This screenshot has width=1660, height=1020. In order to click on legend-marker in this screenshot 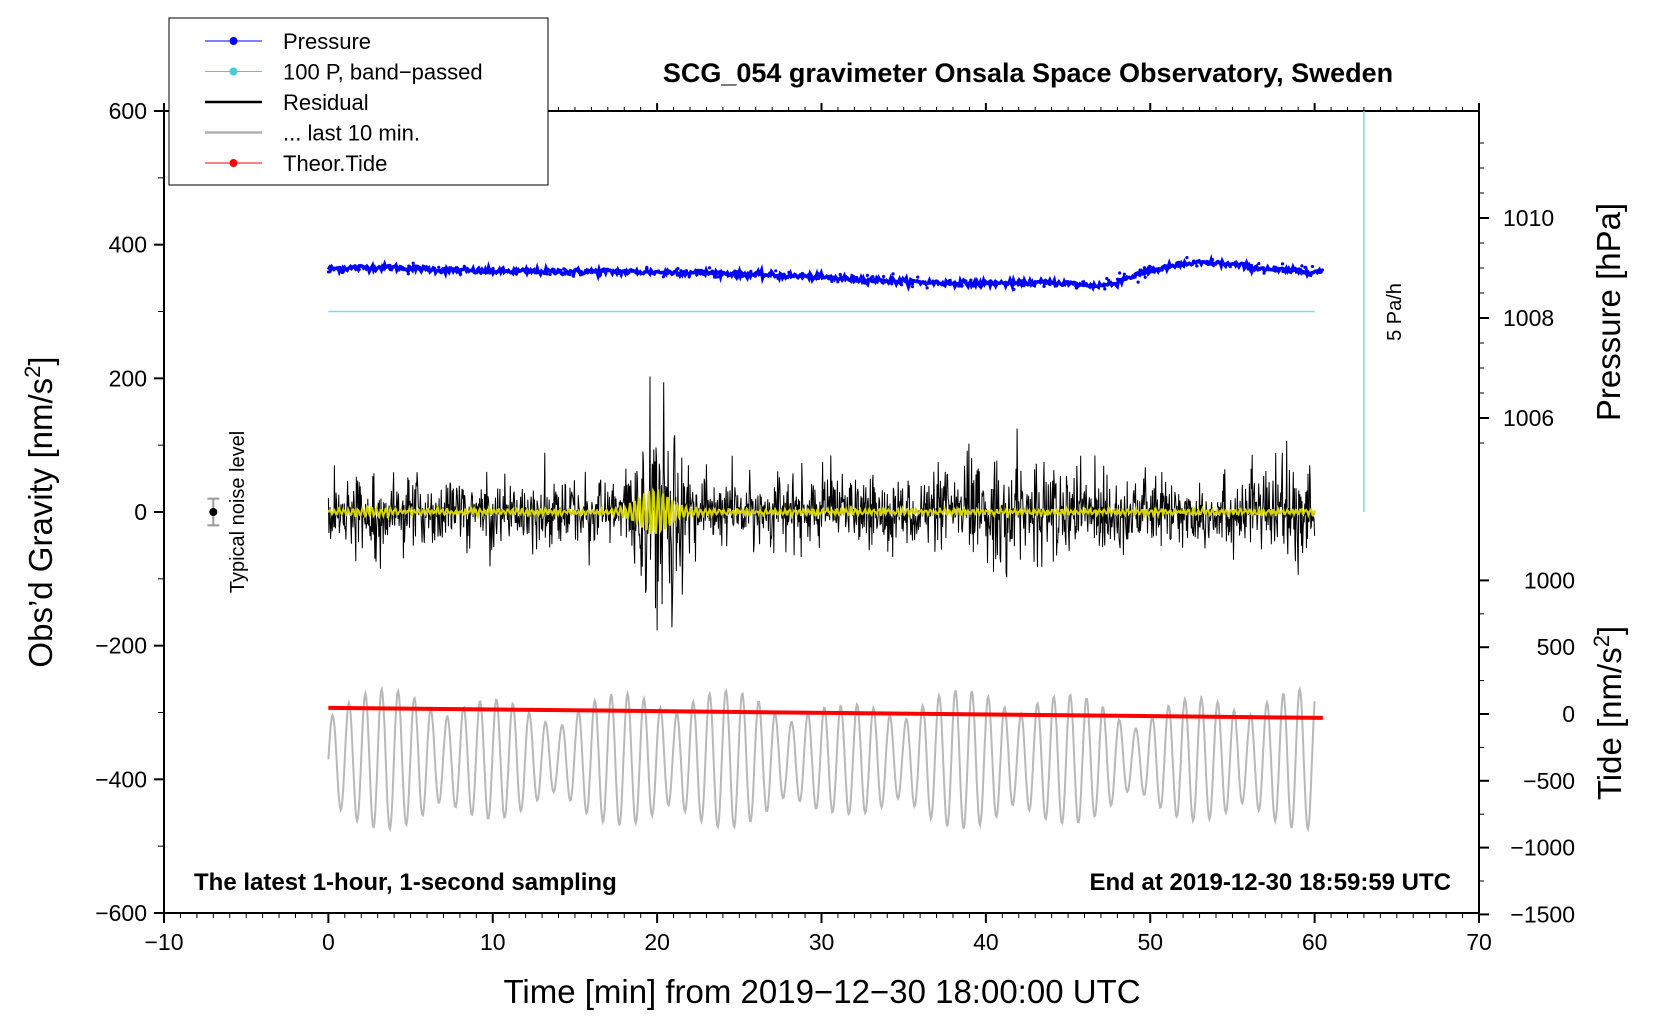, I will do `click(233, 163)`.